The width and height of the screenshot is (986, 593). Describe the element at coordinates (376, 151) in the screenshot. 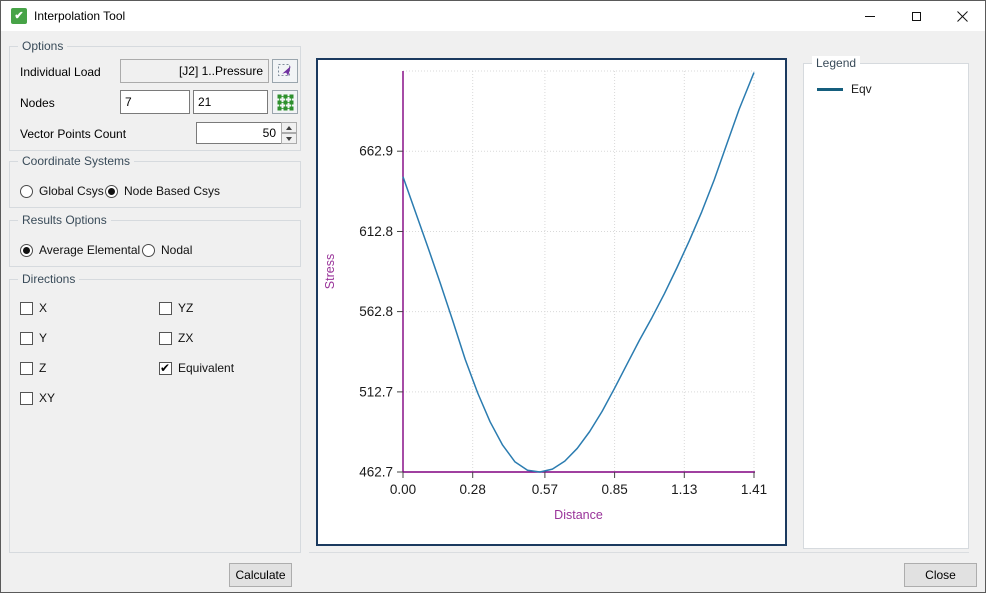

I see `svg-text: 662.9` at that location.